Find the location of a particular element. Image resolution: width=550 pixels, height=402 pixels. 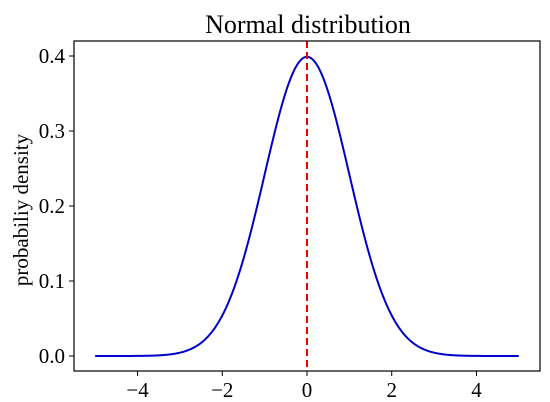

x-tick-label: 0 is located at coordinates (307, 390).